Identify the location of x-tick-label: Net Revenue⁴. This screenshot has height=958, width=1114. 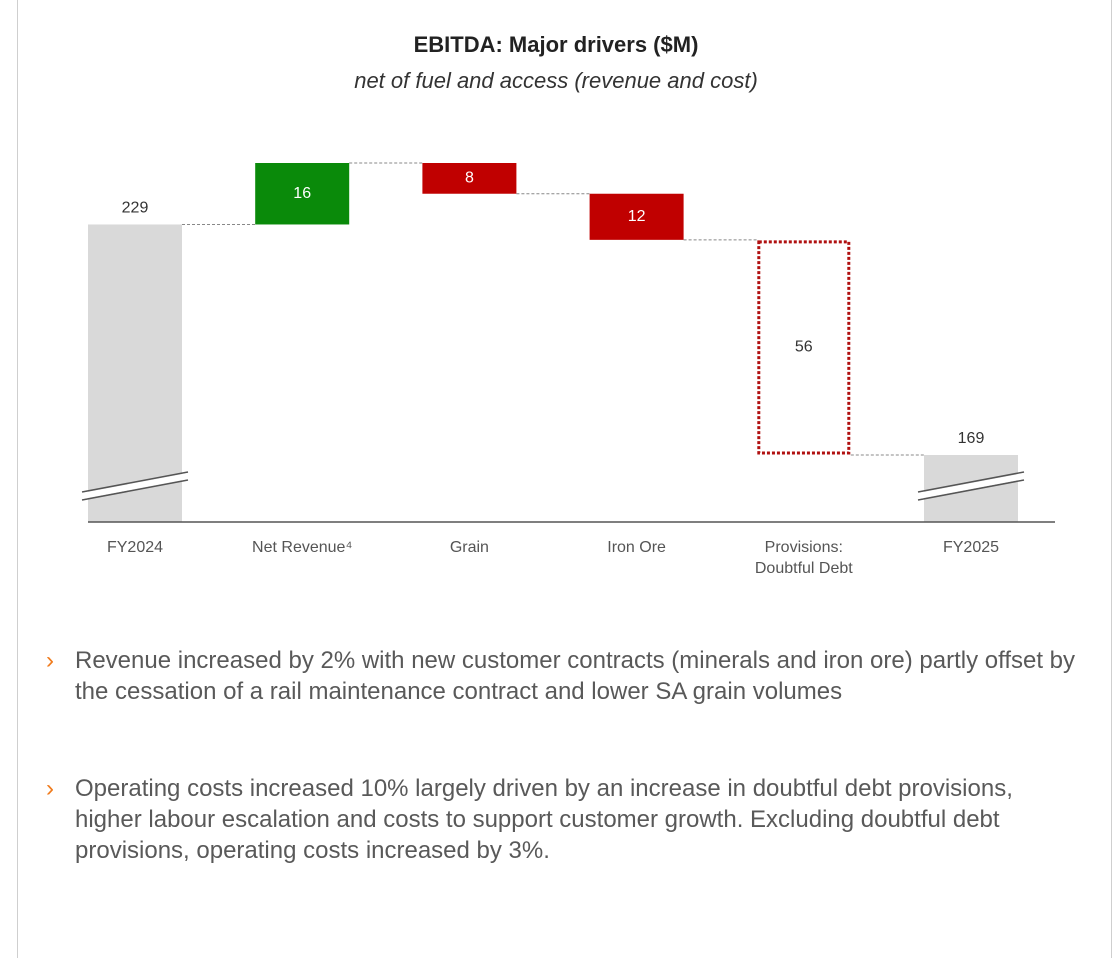
(302, 547).